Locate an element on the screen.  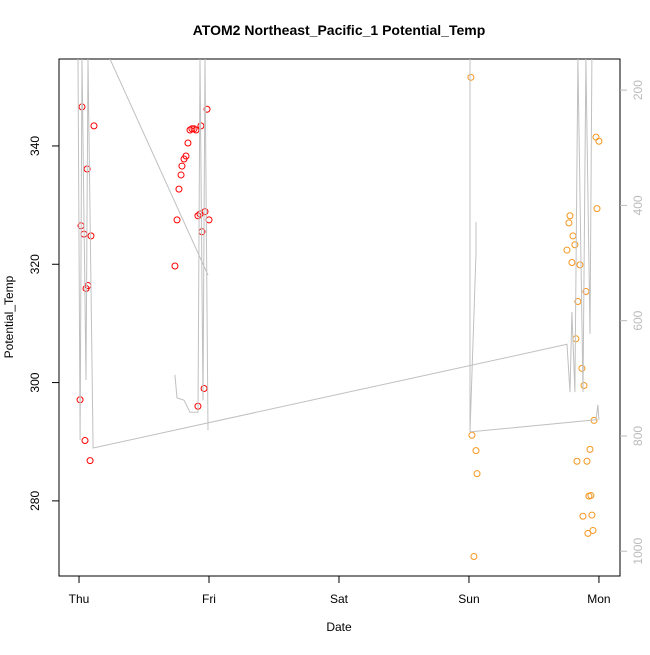
x-tick-label: Fri is located at coordinates (209, 599).